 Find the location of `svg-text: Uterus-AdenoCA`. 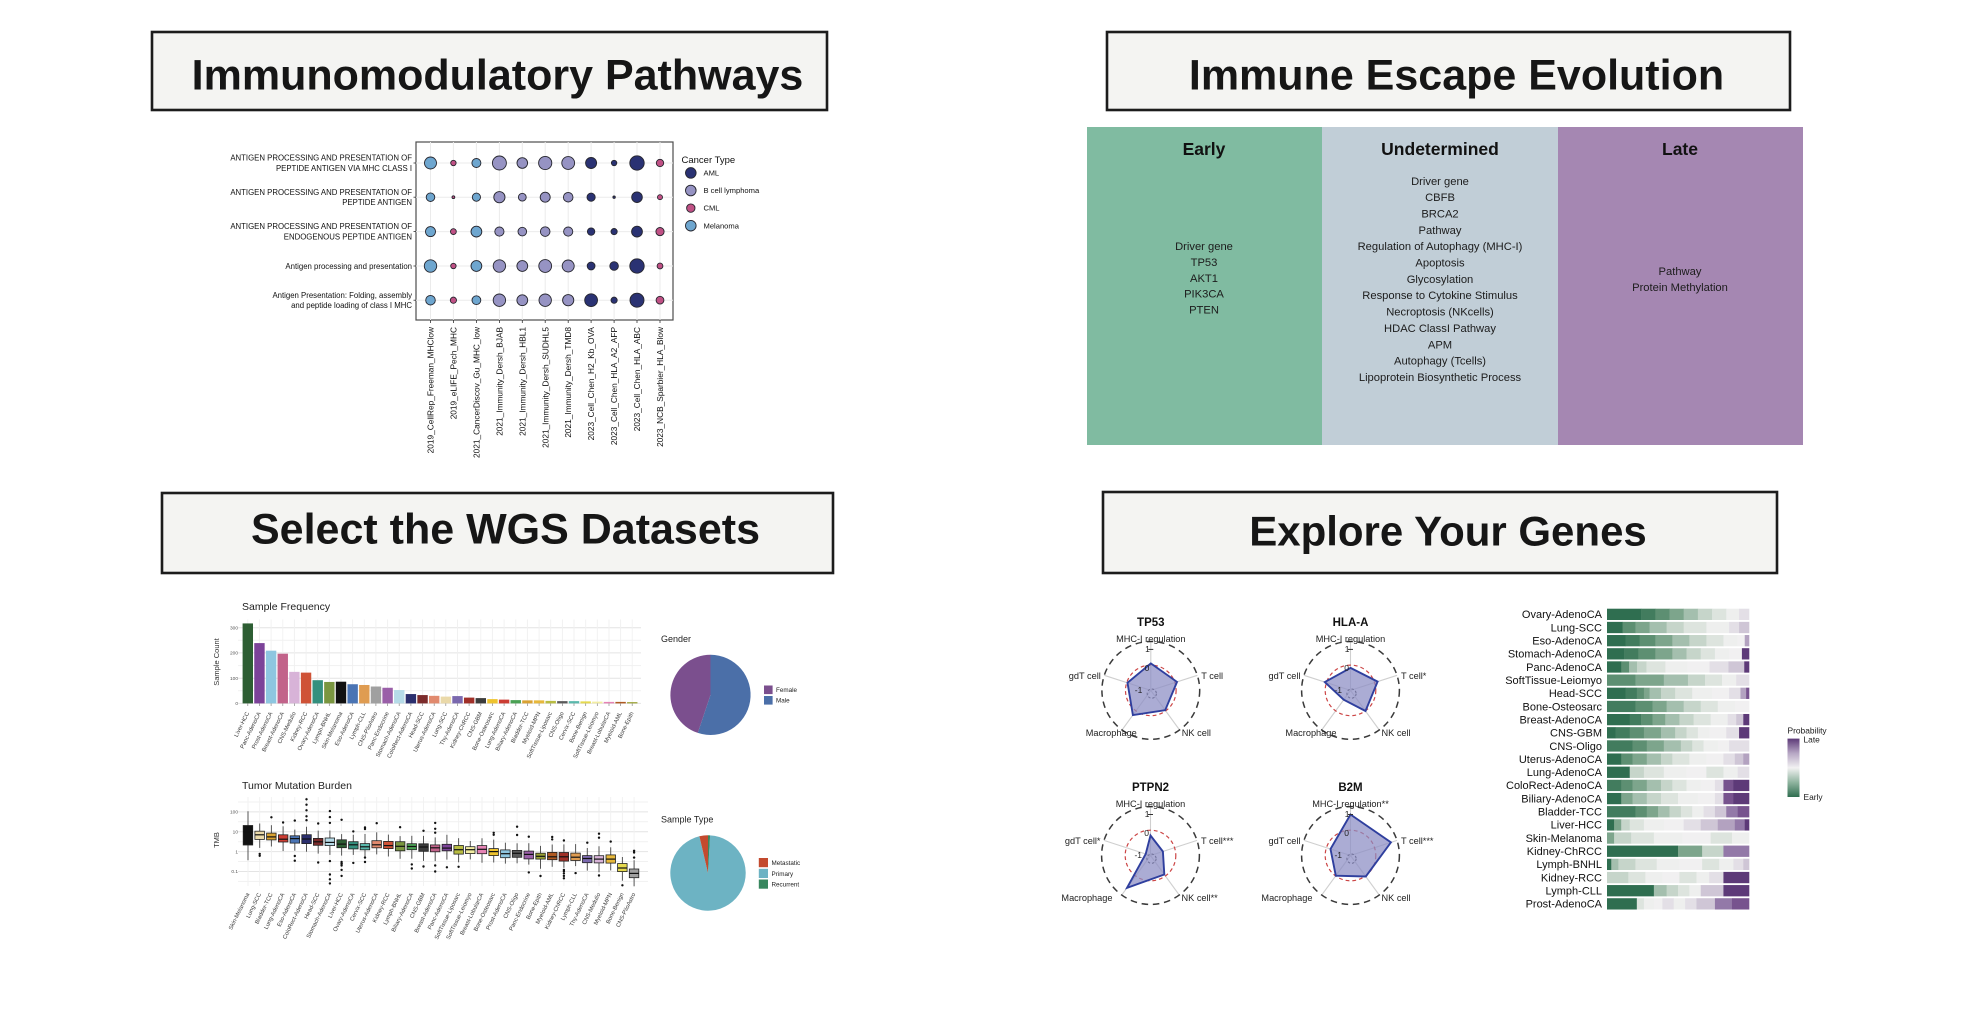

svg-text: Uterus-AdenoCA is located at coordinates (1561, 760).